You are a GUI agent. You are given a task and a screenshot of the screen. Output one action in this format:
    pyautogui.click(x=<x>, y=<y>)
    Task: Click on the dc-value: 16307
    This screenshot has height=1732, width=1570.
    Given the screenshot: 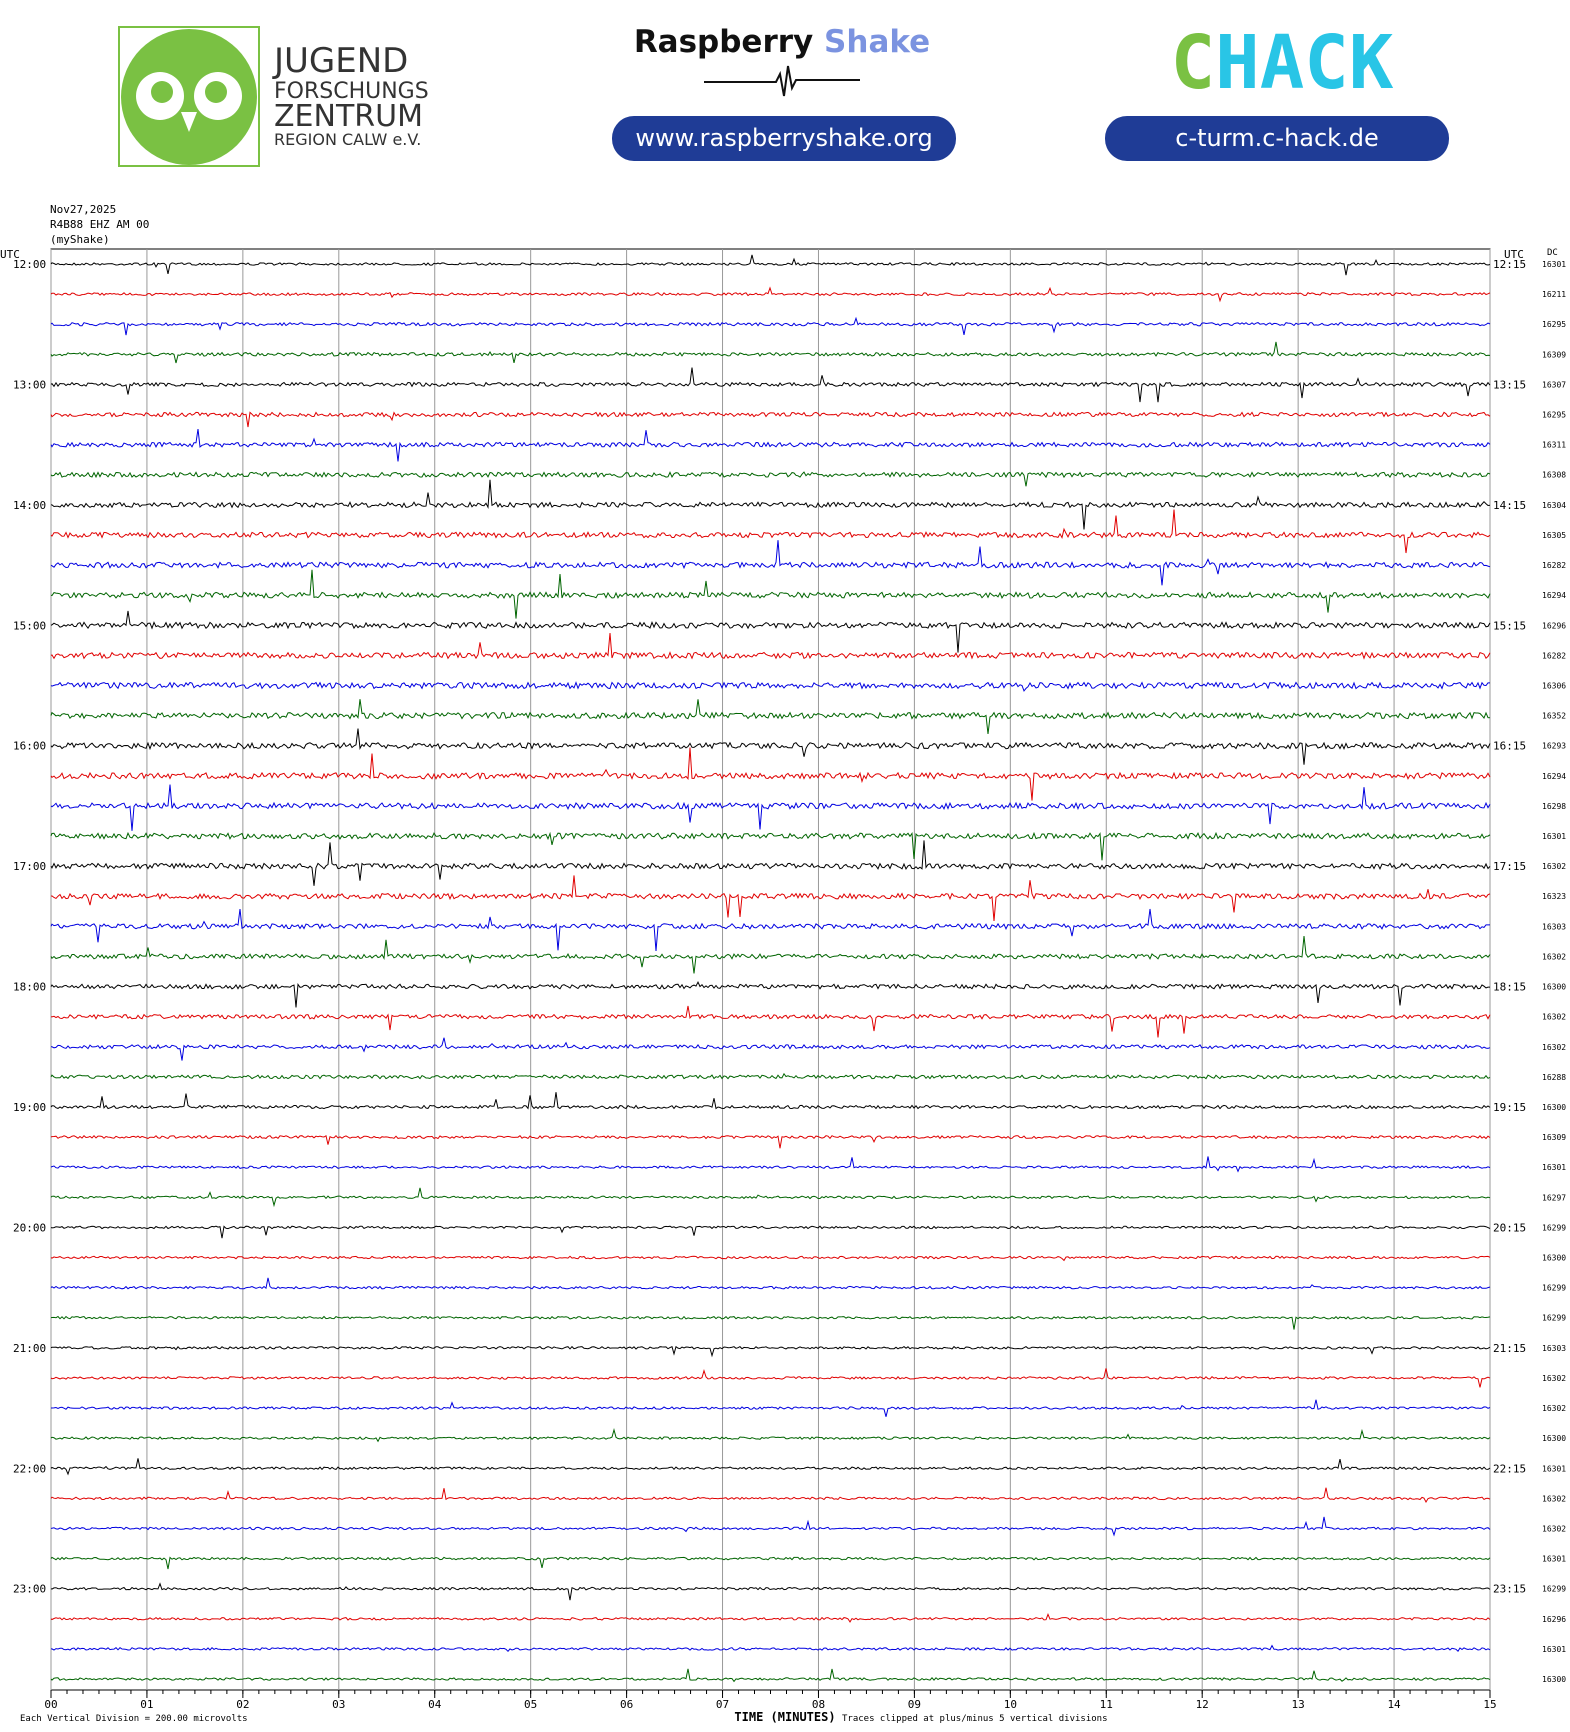 What is the action you would take?
    pyautogui.click(x=1554, y=384)
    